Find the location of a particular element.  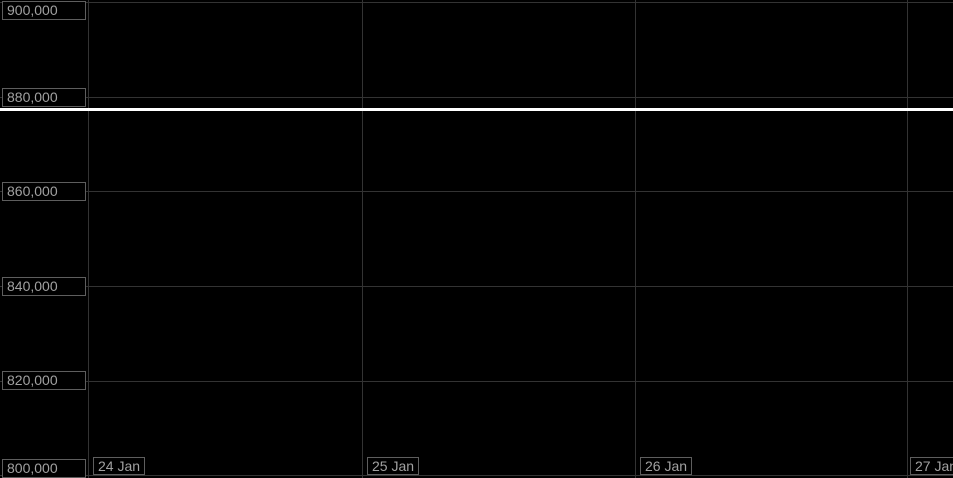

y-axis-label: 860,000 is located at coordinates (44, 191).